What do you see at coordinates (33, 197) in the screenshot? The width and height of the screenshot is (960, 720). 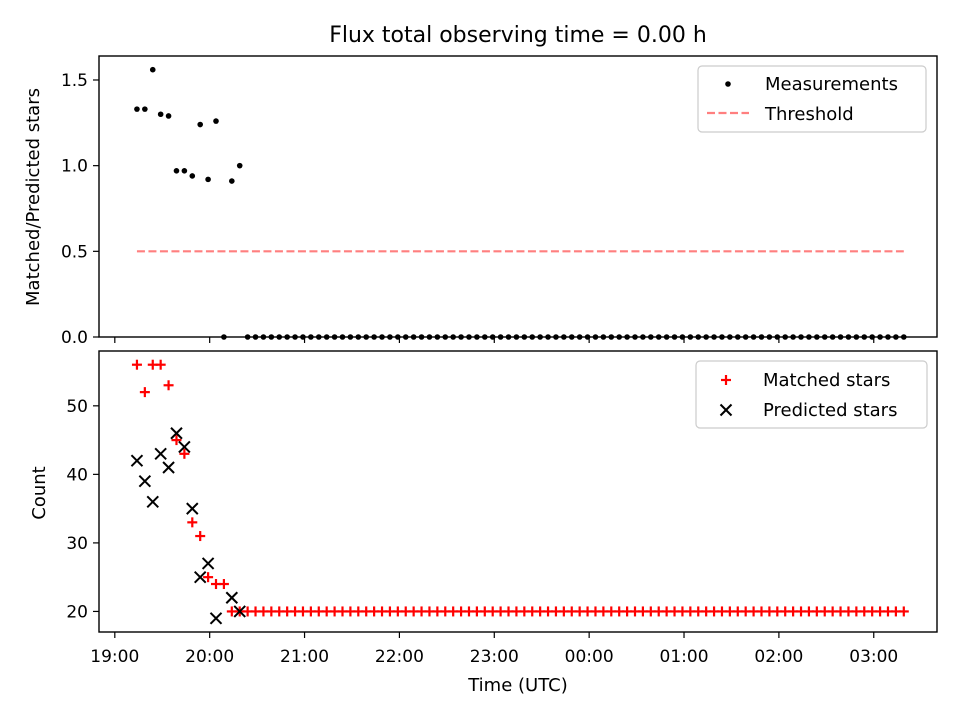 I see `top-y-axis-label: Matched/Predicted stars` at bounding box center [33, 197].